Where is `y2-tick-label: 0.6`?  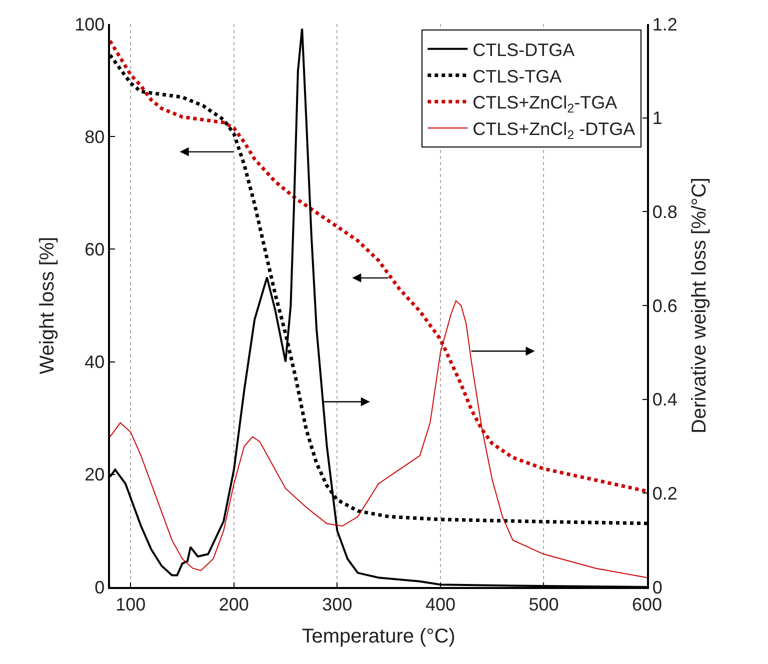 y2-tick-label: 0.6 is located at coordinates (665, 306).